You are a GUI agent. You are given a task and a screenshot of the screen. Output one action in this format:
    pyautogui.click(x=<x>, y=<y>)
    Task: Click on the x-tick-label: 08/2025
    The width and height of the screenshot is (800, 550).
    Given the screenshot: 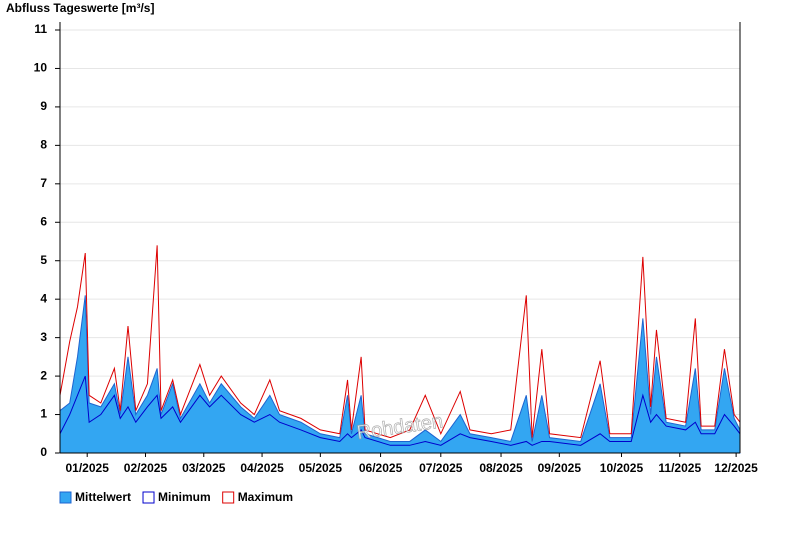 What is the action you would take?
    pyautogui.click(x=501, y=468)
    